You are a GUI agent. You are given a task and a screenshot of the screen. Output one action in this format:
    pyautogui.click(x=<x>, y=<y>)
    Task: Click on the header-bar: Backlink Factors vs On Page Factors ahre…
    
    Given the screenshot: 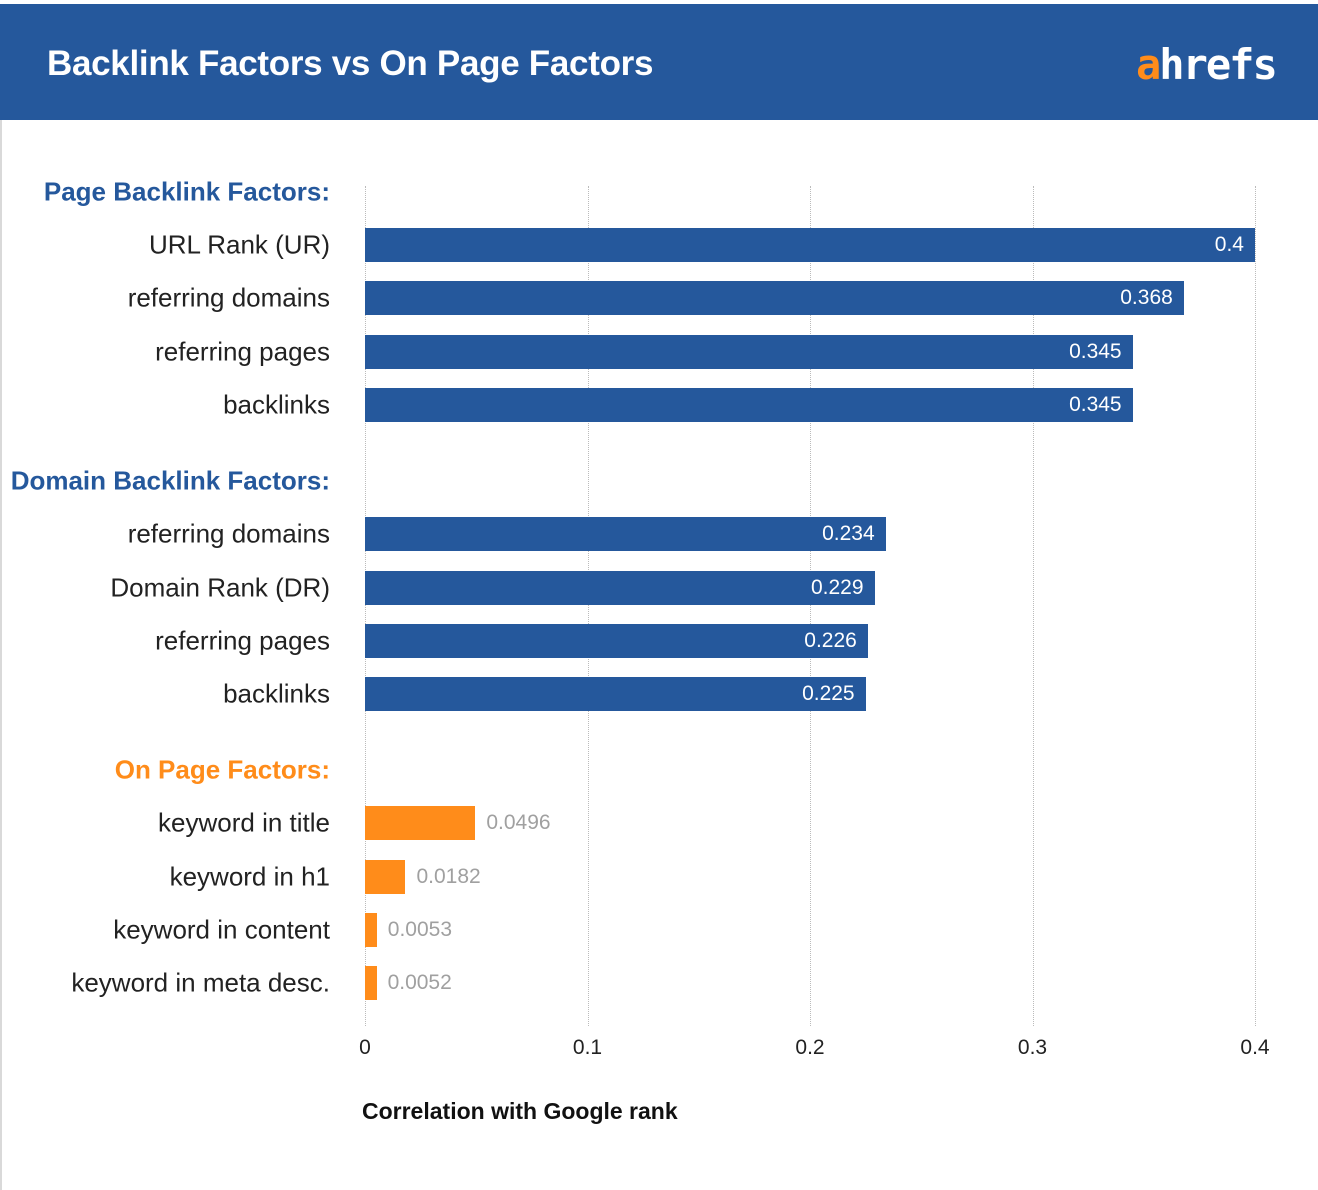 What is the action you would take?
    pyautogui.click(x=659, y=62)
    